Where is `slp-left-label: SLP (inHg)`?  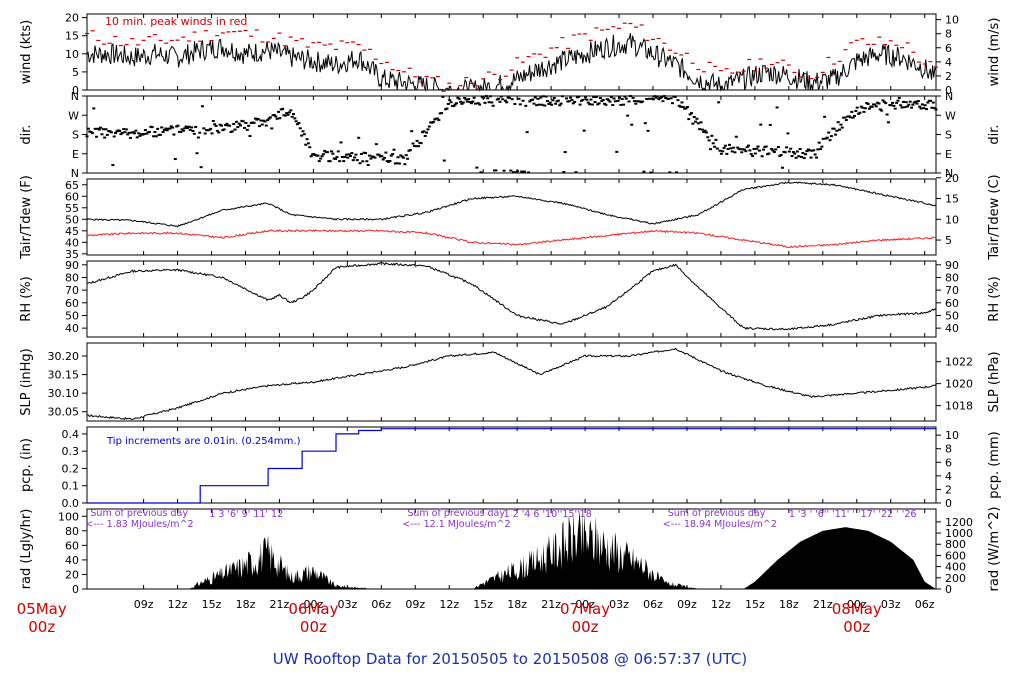 slp-left-label: SLP (inHg) is located at coordinates (26, 382).